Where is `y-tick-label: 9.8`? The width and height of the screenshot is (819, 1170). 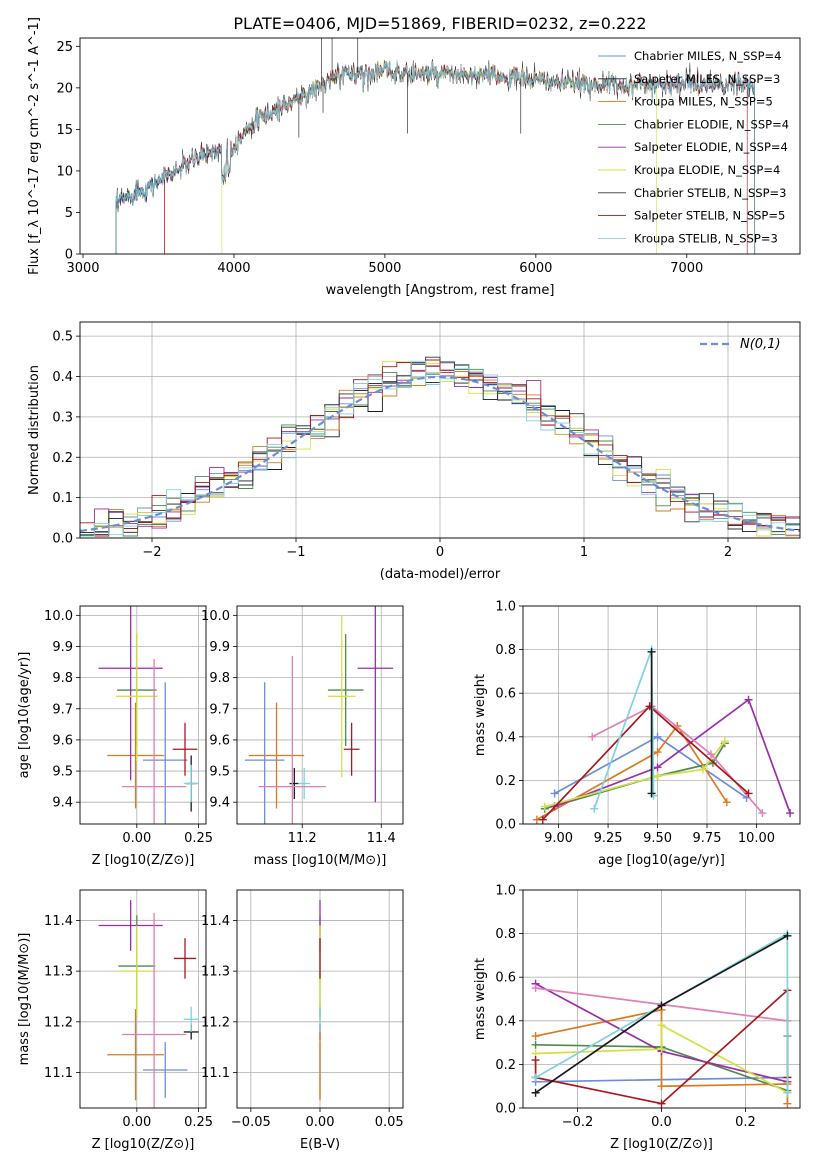
y-tick-label: 9.8 is located at coordinates (219, 678).